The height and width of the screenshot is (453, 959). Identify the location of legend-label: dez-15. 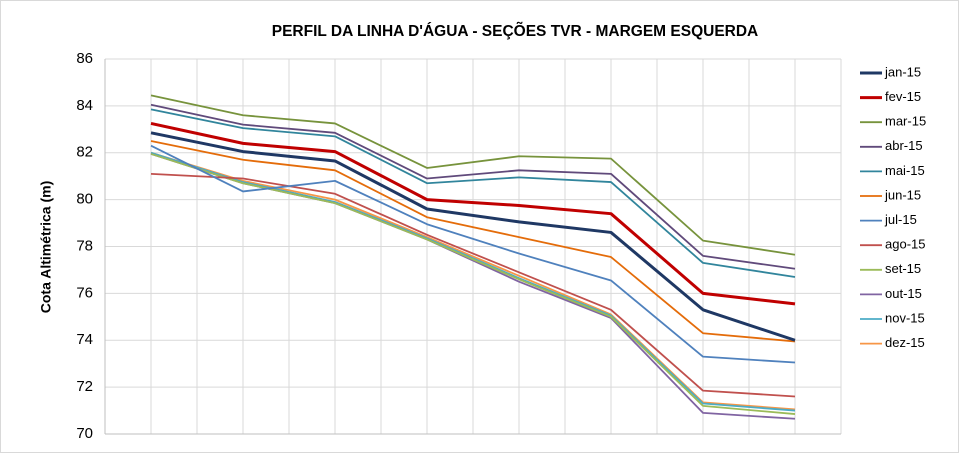
(905, 342).